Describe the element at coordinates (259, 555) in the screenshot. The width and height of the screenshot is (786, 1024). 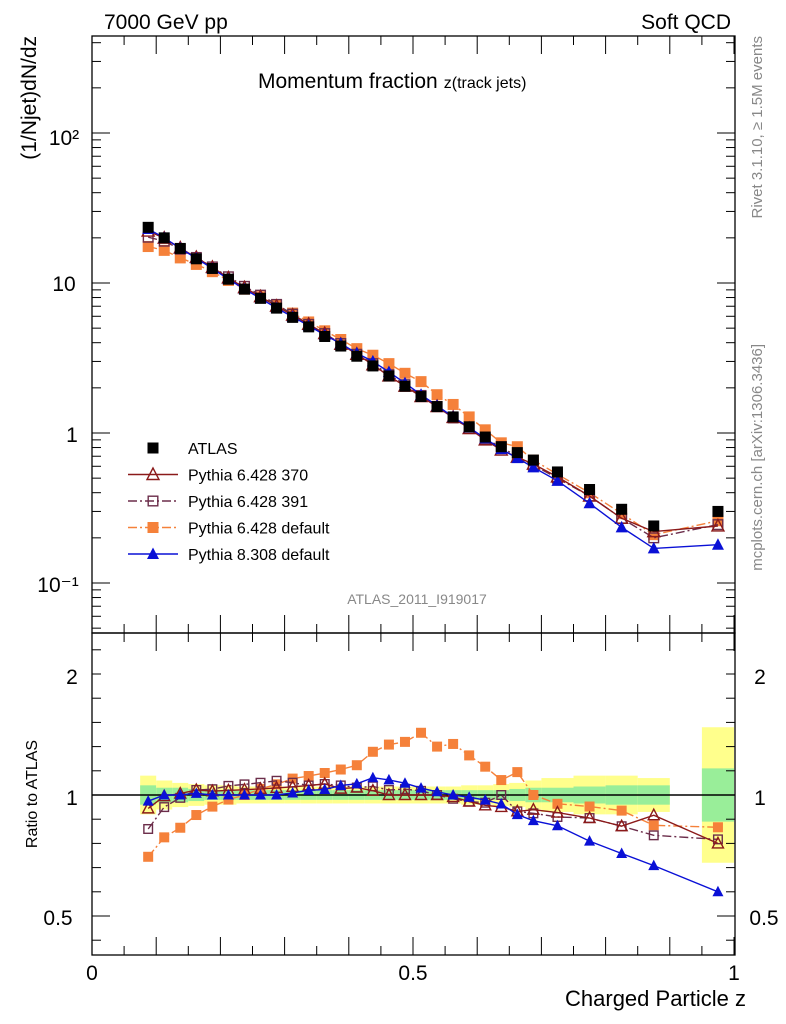
I see `legend-label-pythia-8-308-default: Pythia 8.308 default` at that location.